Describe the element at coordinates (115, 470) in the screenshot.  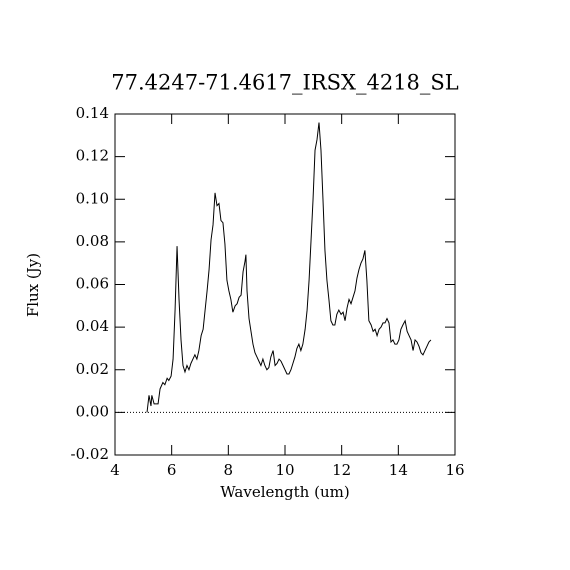
I see `x-tick-label: 4` at that location.